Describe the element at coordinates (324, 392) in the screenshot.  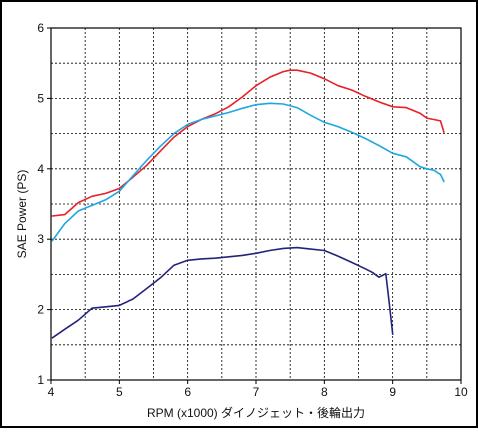
I see `x-tick-label: 8` at that location.